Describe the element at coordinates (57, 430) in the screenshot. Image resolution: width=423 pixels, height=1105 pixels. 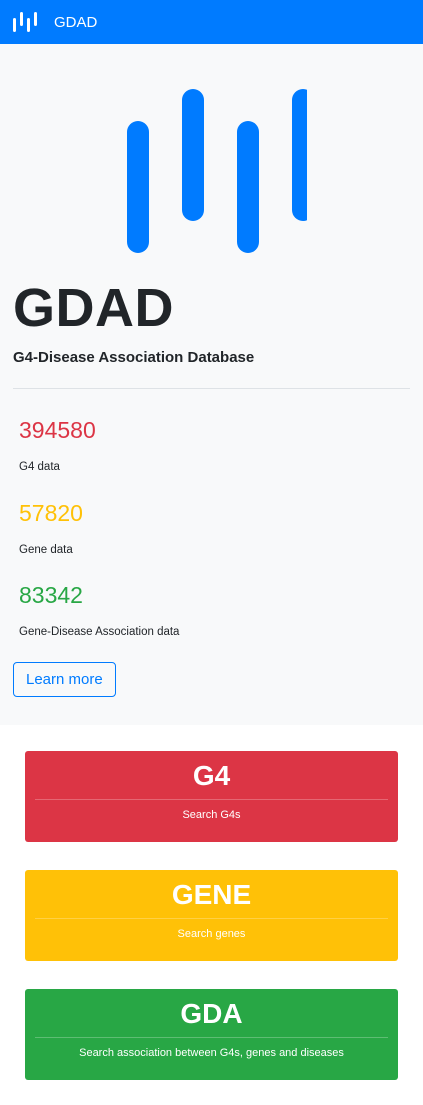
I see `stat-g4-value: 394580` at that location.